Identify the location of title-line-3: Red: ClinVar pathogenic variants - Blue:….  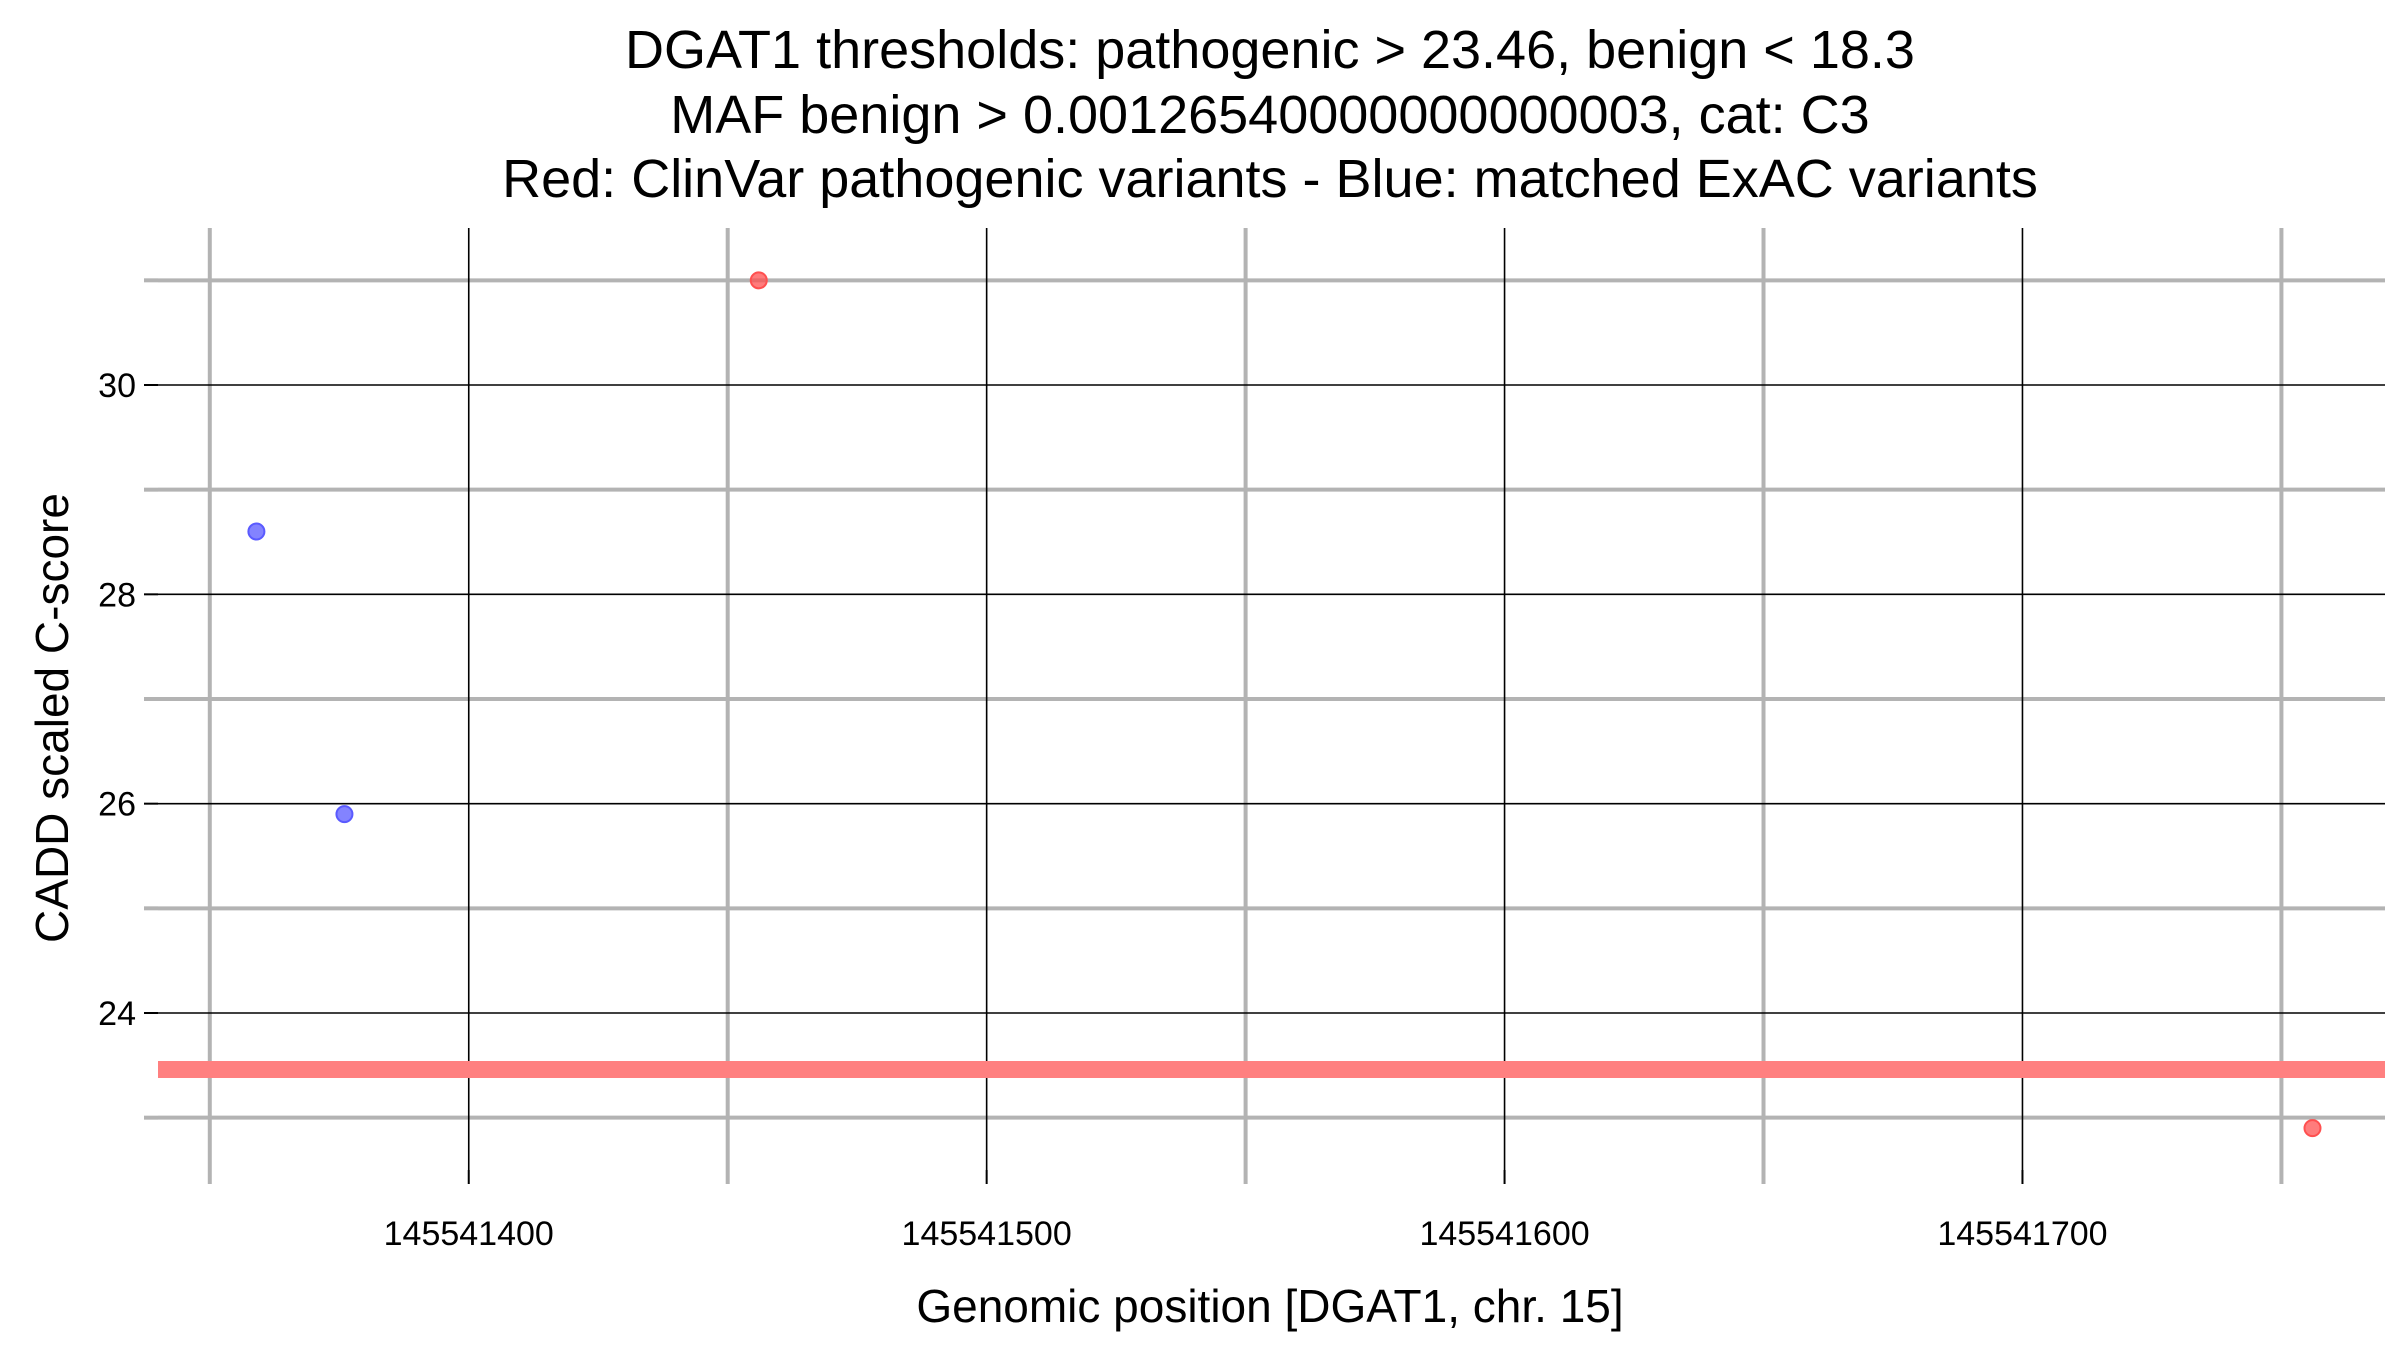
(1270, 179).